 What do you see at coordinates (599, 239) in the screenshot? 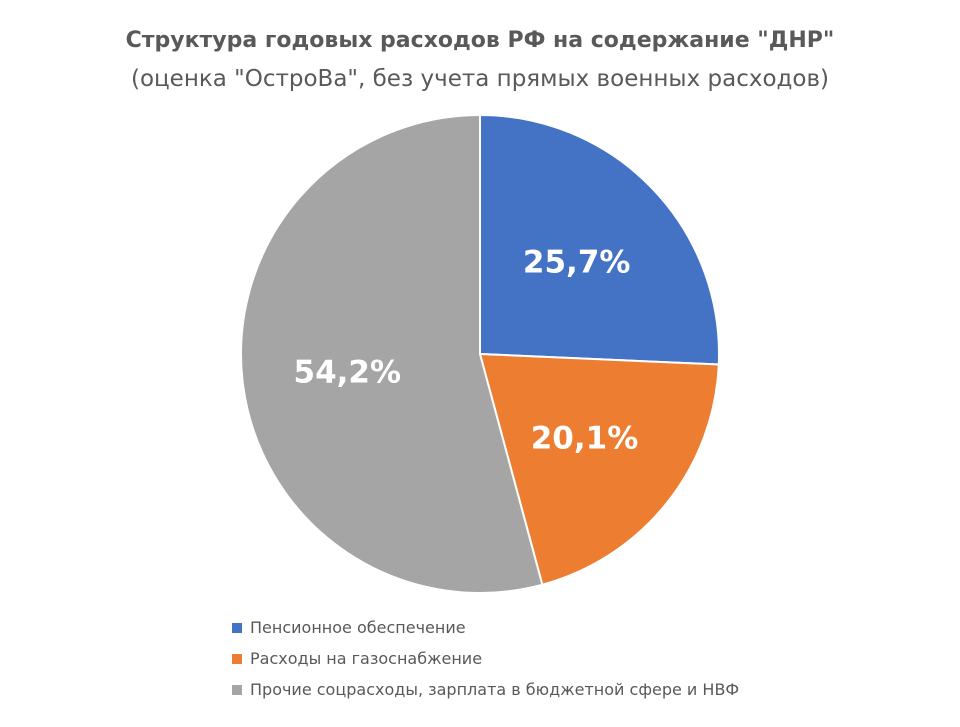
I see `pie-slice-pension` at bounding box center [599, 239].